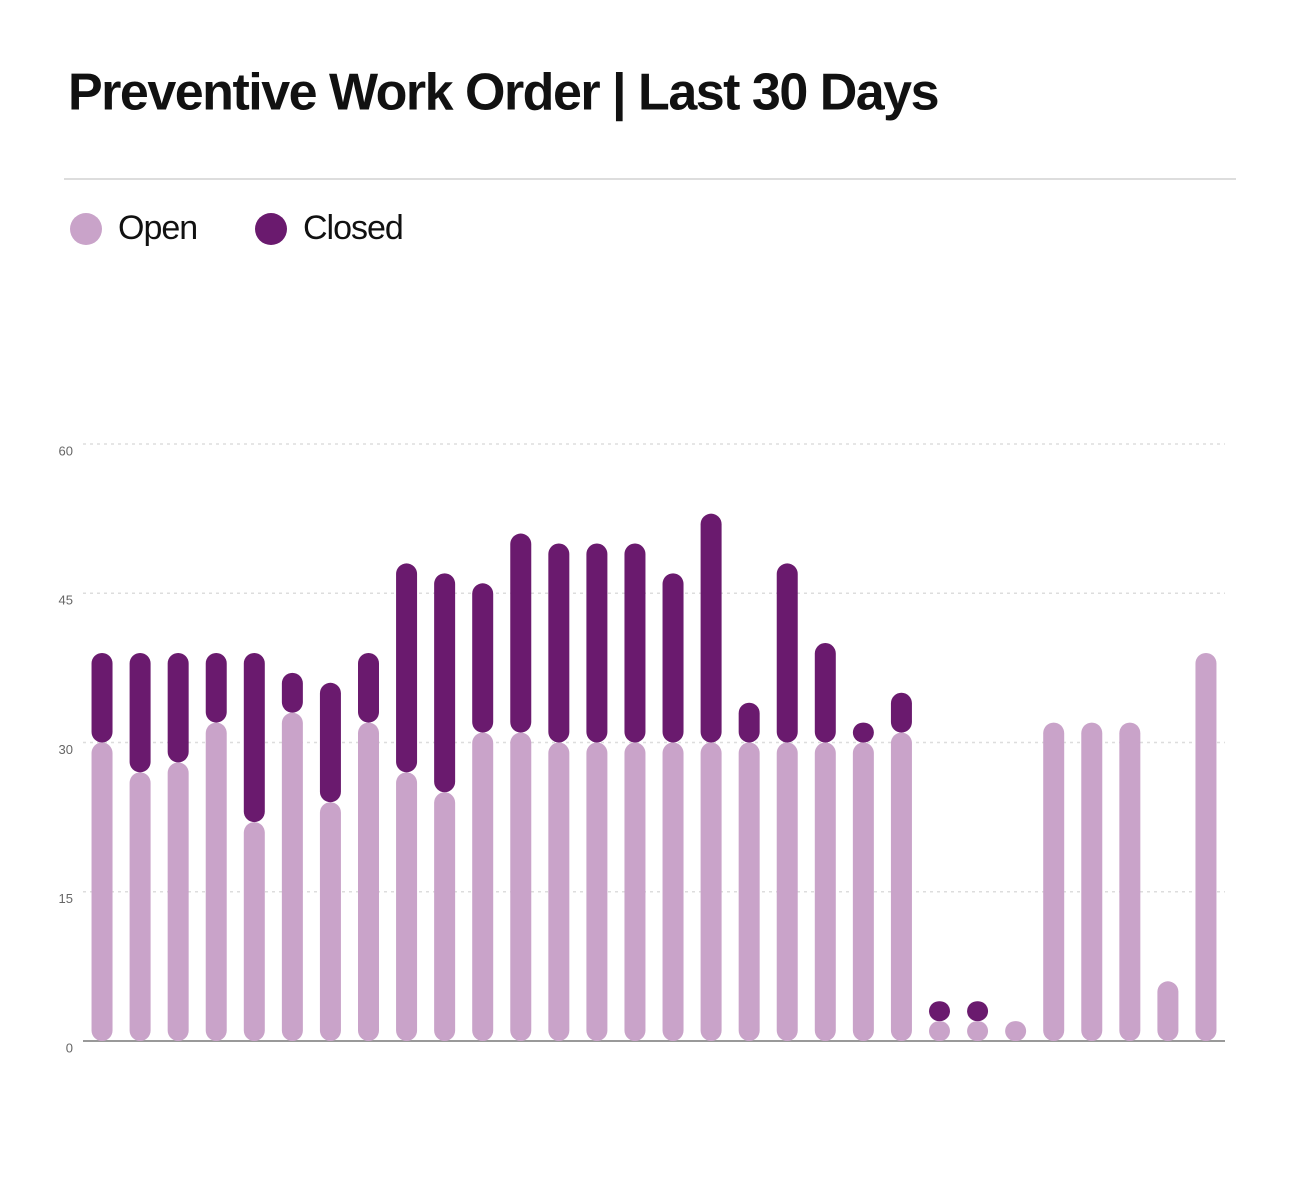 The image size is (1300, 1187). I want to click on legend-label: Closed, so click(353, 228).